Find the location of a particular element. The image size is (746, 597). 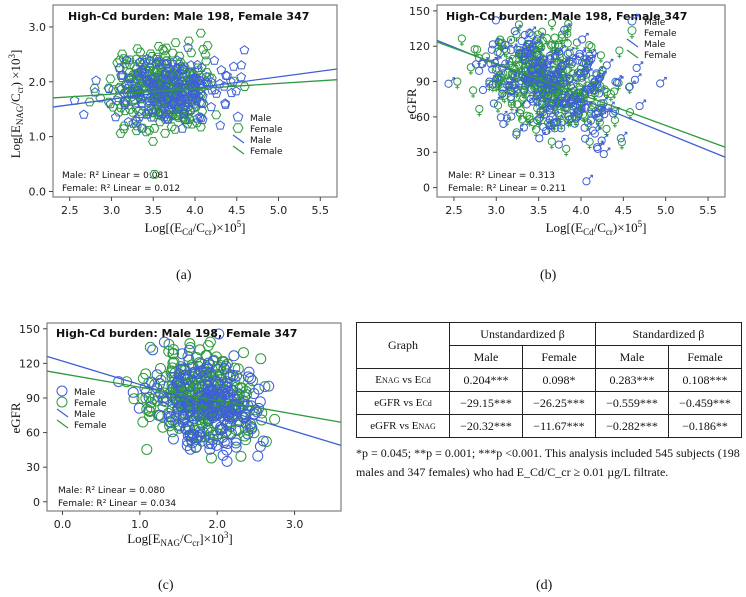

r2-female-annotation: Female: R² Linear = 0.034 is located at coordinates (117, 504).